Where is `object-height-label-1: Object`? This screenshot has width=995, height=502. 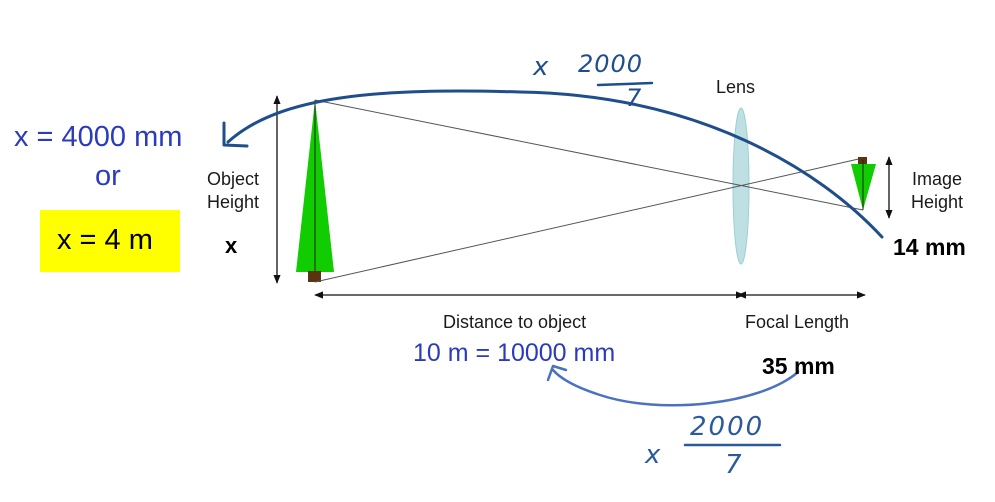
object-height-label-1: Object is located at coordinates (233, 179).